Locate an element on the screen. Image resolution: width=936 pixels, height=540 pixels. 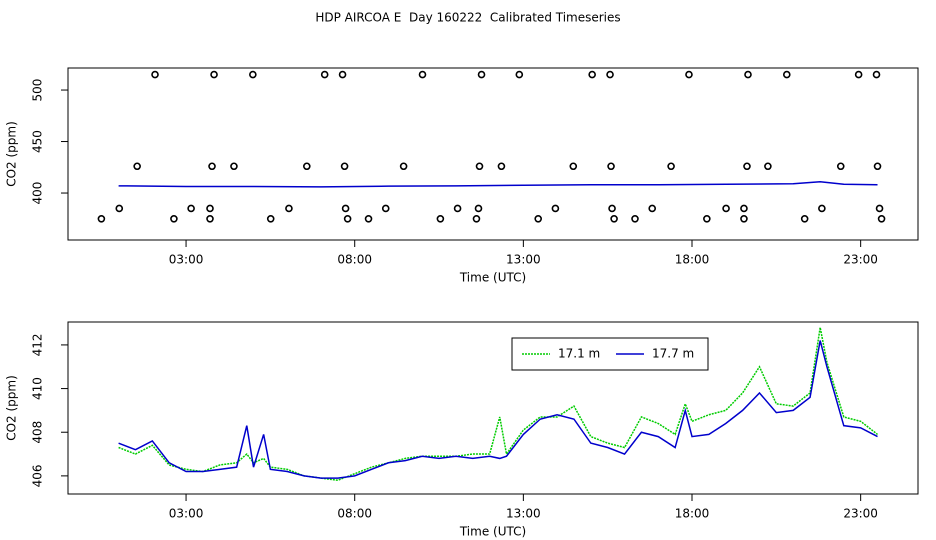
legend-box is located at coordinates (610, 354).